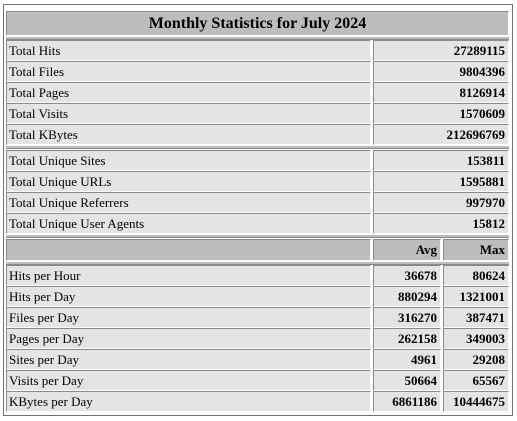  I want to click on pages-per-day-max: 349003, so click(476, 338).